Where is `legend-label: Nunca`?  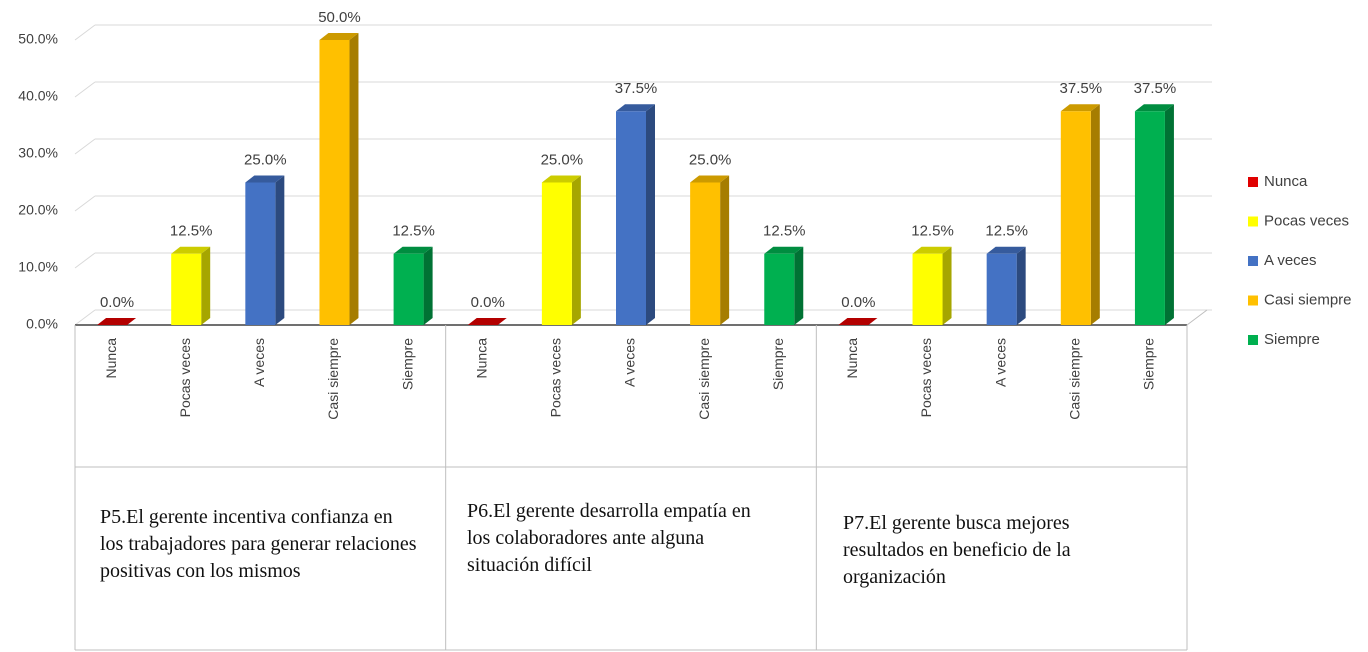
legend-label: Nunca is located at coordinates (1286, 181).